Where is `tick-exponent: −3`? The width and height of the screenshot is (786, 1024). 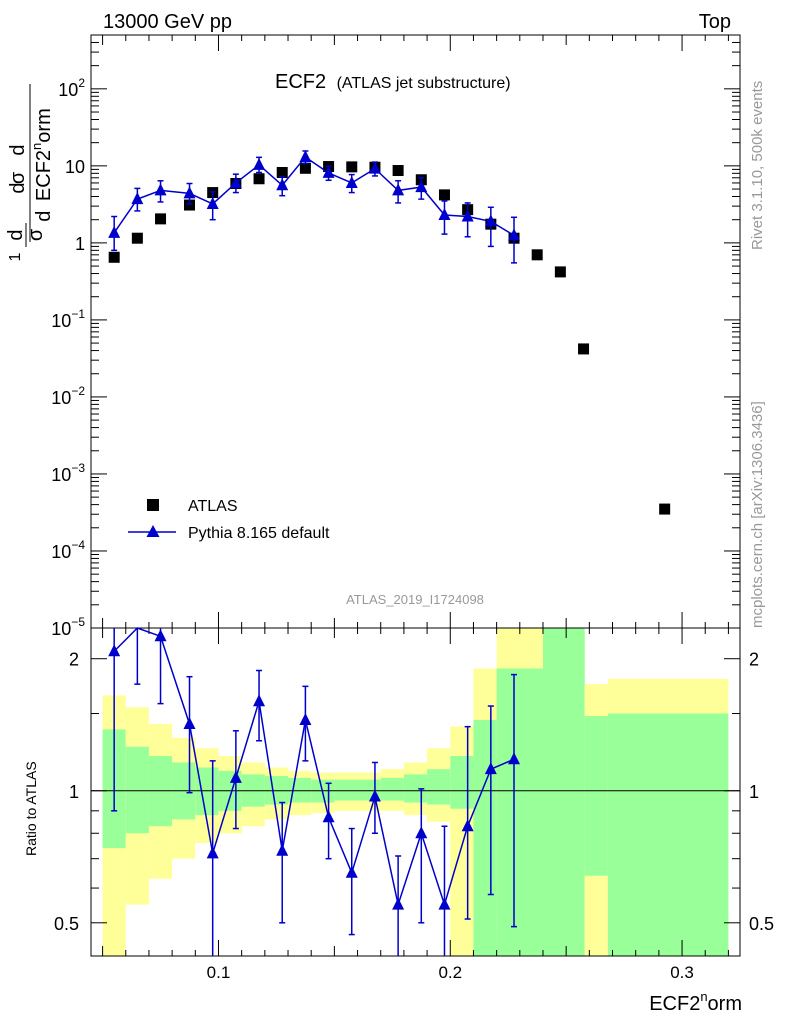
tick-exponent: −3 is located at coordinates (78, 468).